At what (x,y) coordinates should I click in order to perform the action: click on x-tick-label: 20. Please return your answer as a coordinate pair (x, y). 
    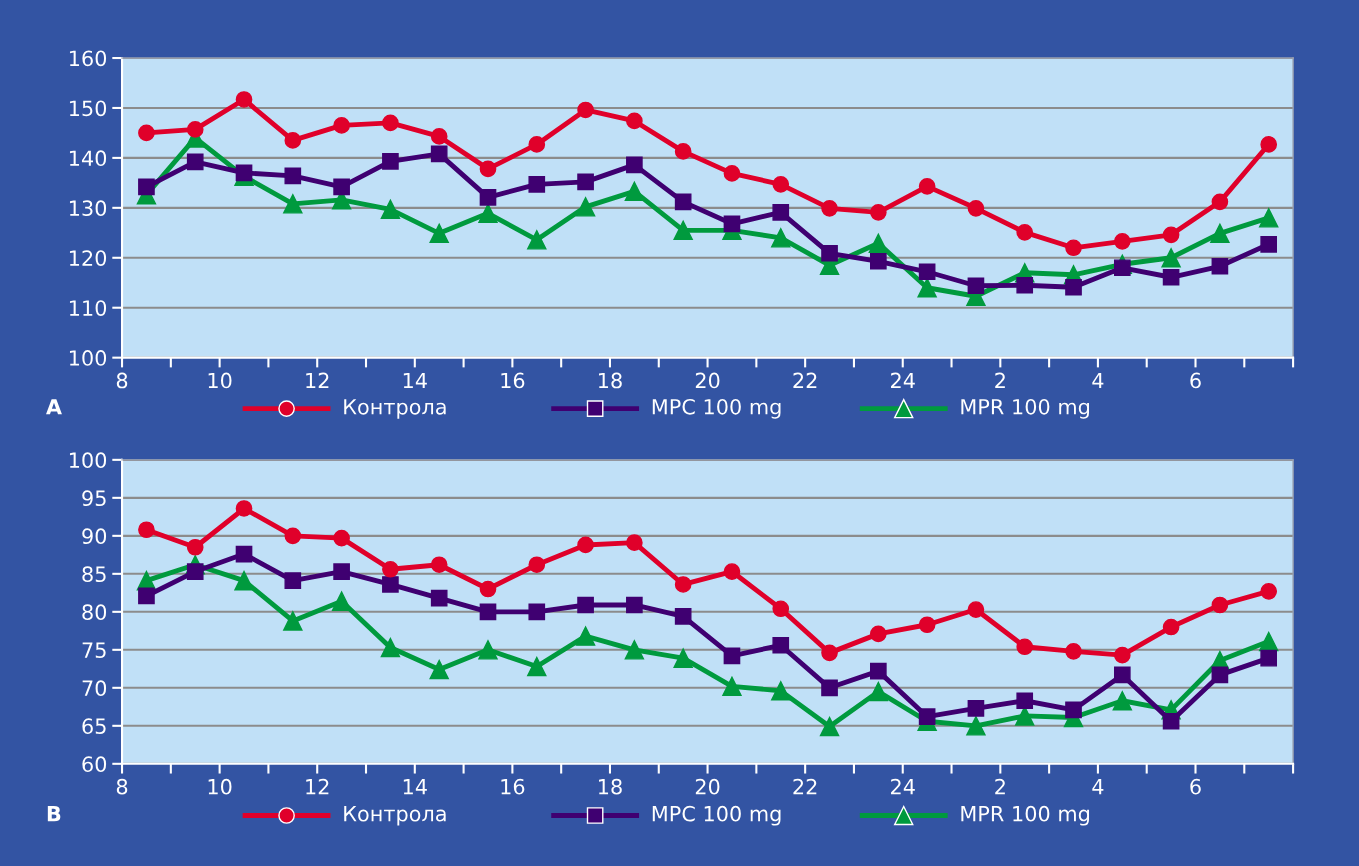
    Looking at the image, I should click on (707, 786).